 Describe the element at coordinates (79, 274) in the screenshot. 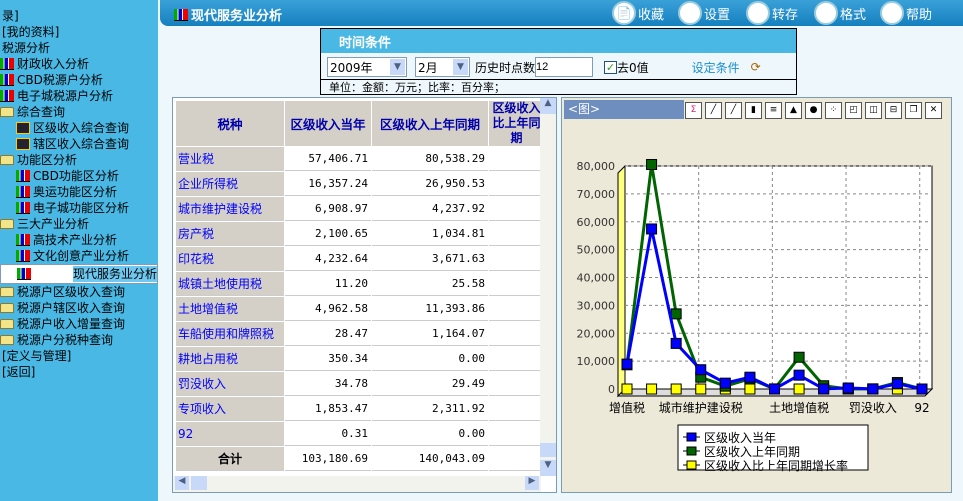

I see `sidebar-item: 现代服务业分析` at that location.